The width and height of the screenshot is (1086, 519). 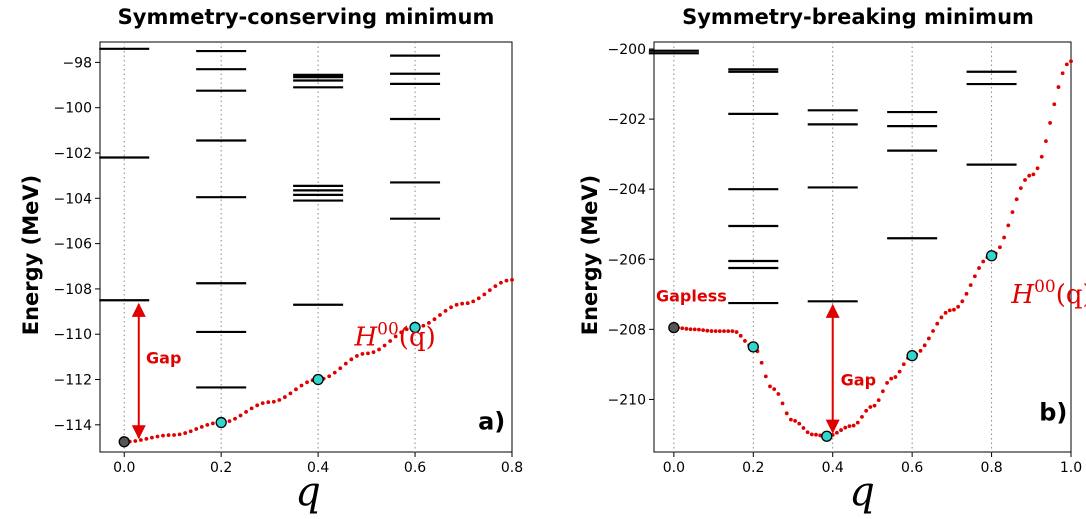 What do you see at coordinates (221, 468) in the screenshot?
I see `panel-a-xtick-label: 0.2` at bounding box center [221, 468].